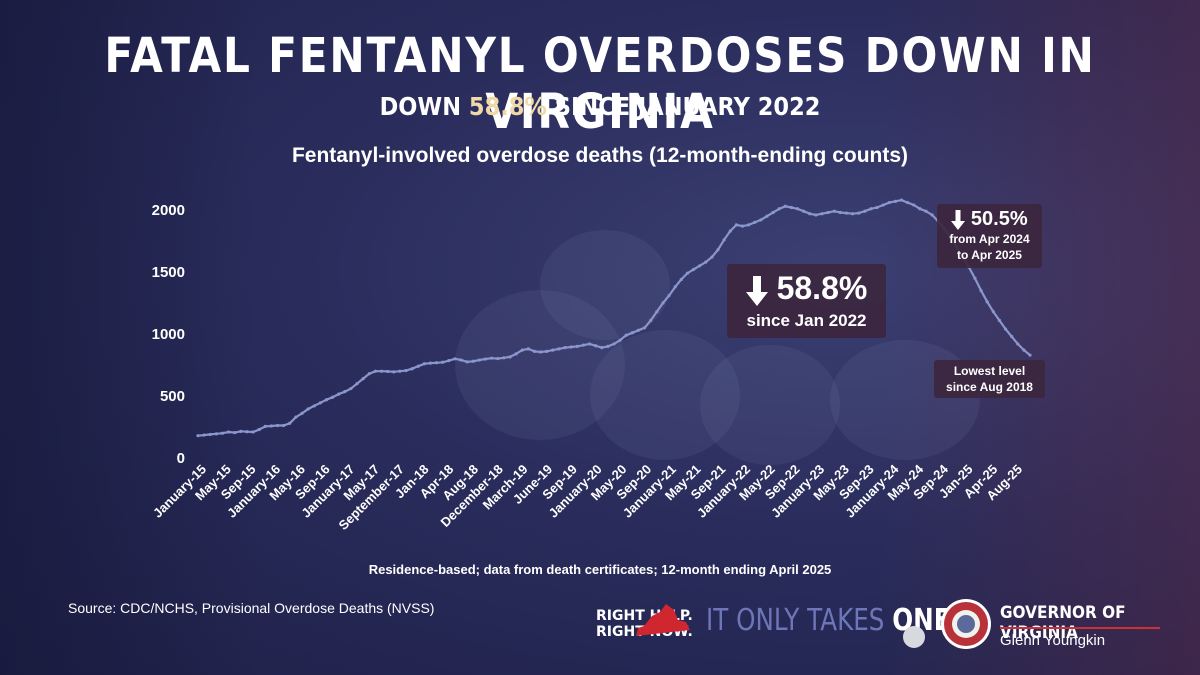  I want to click on y-tick-label: 1000, so click(168, 334).